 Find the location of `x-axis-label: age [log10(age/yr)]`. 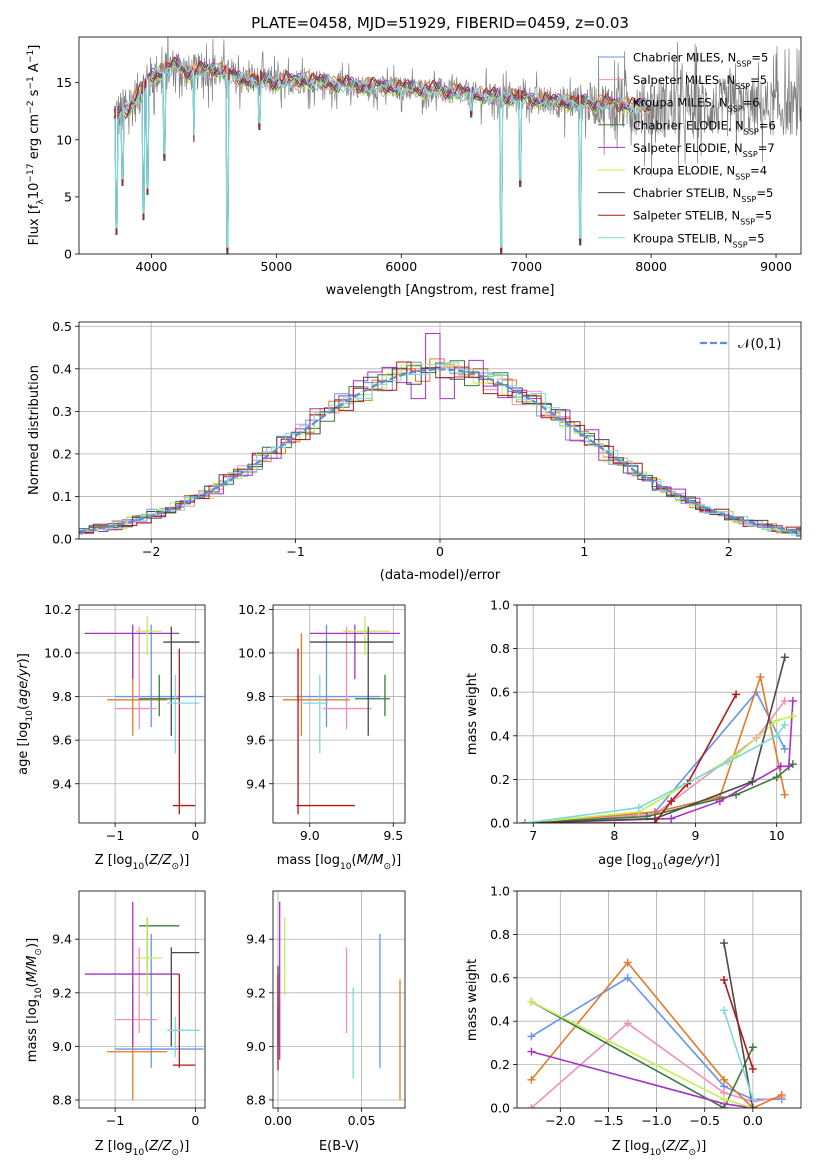

x-axis-label: age [log10(age/yr)] is located at coordinates (659, 862).